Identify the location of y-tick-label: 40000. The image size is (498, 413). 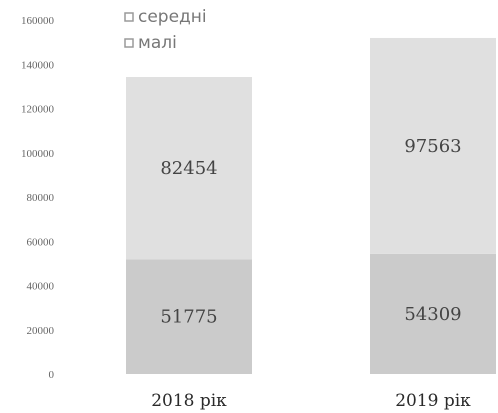
(41, 287).